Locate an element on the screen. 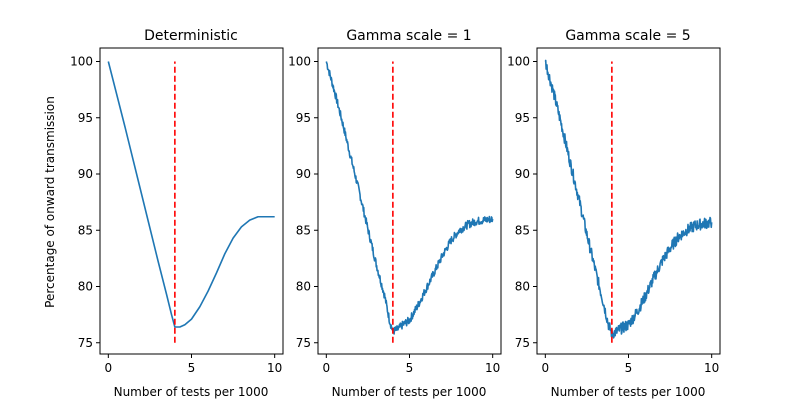 This screenshot has height=400, width=800. panel-title: Gamma scale = 5 is located at coordinates (627, 36).